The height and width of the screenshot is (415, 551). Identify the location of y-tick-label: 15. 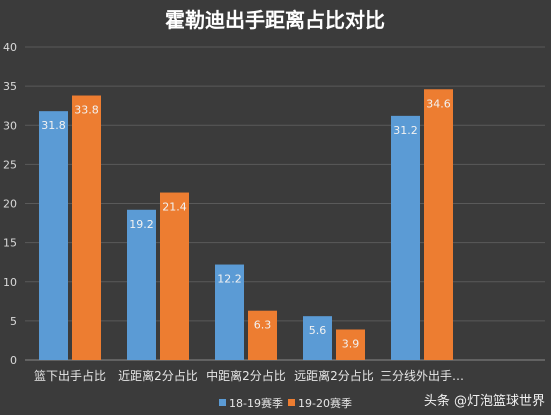
(10, 243).